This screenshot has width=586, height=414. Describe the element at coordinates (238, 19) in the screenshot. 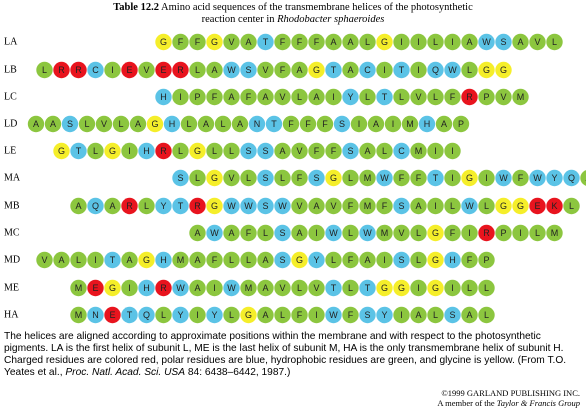

I see `title-line: reaction center in` at that location.